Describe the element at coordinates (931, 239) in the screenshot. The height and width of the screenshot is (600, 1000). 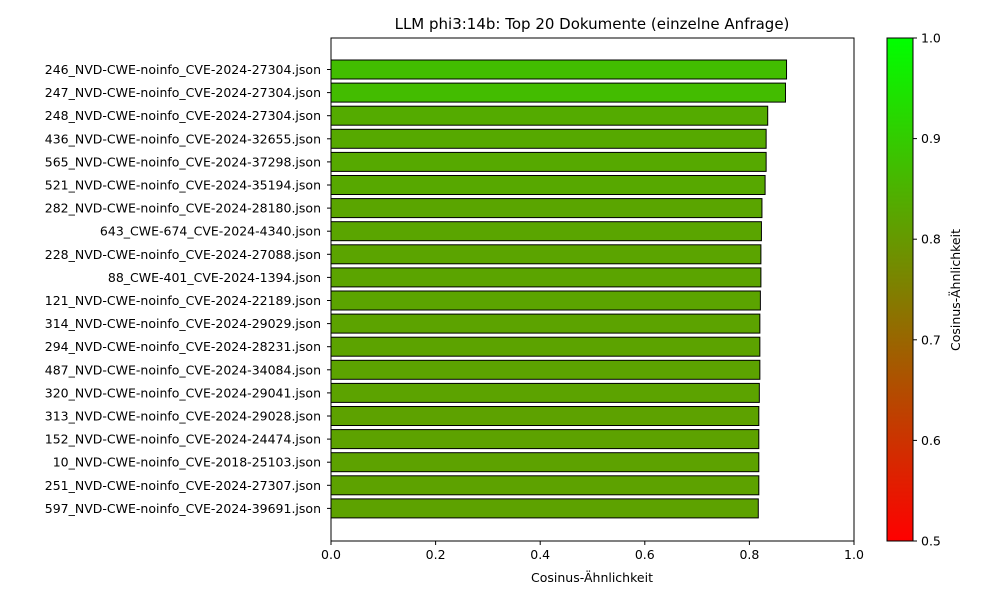
I see `colorbar-tick-label: 0.8` at that location.